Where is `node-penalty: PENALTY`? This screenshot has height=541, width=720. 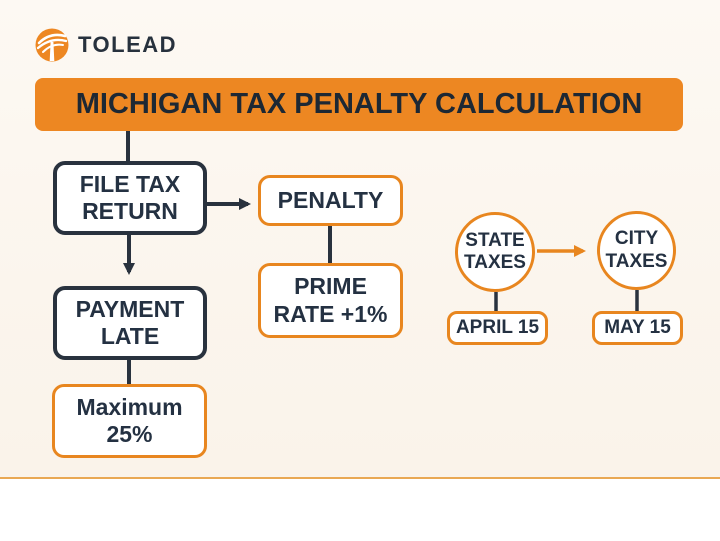 node-penalty: PENALTY is located at coordinates (330, 200).